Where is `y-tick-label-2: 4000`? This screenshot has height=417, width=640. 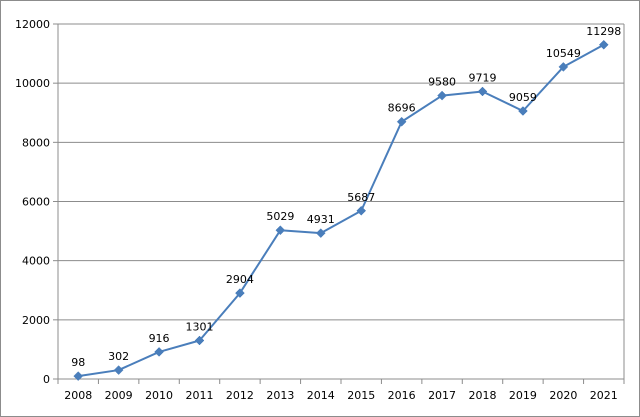
y-tick-label-2: 4000 is located at coordinates (36, 261).